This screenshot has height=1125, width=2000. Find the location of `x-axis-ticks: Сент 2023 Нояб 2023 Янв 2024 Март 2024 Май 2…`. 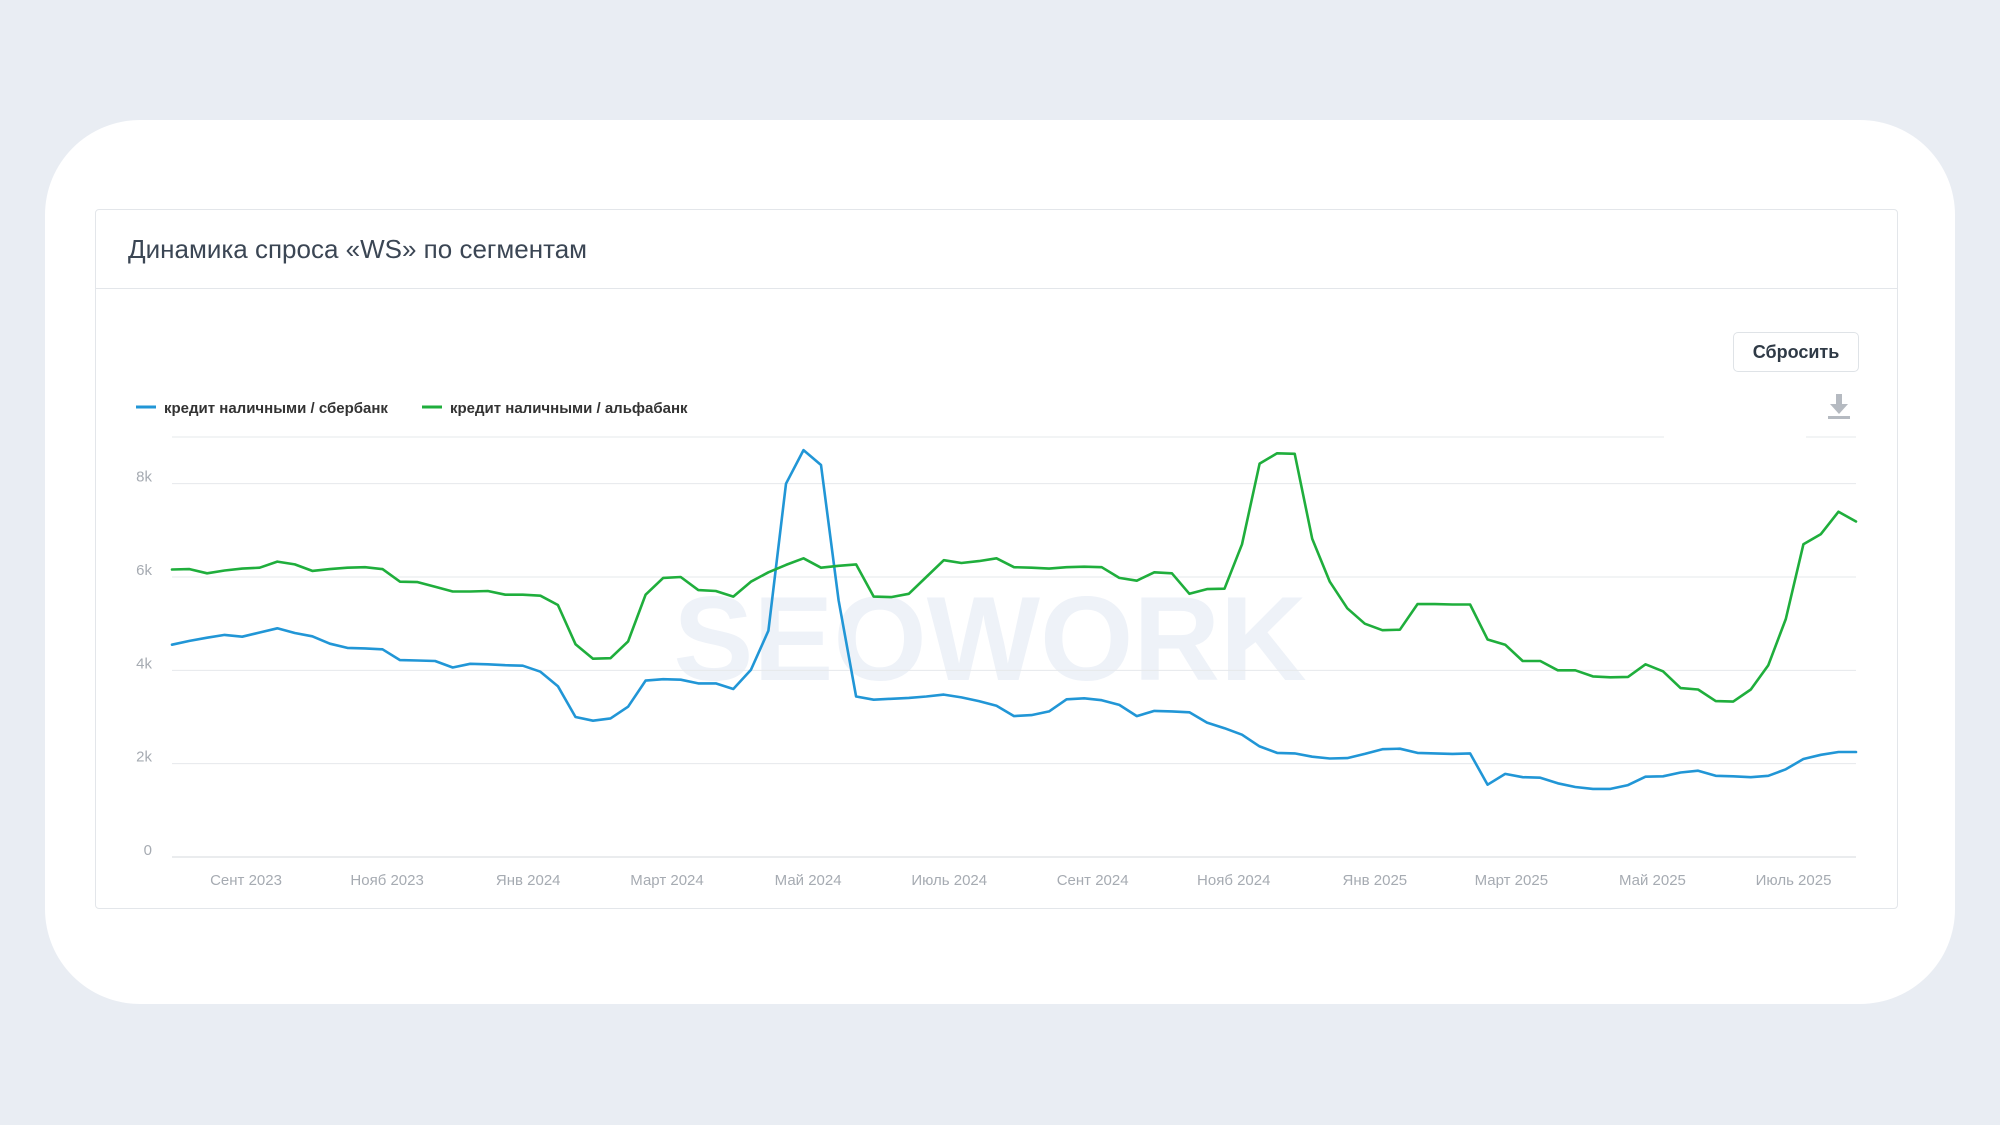

x-axis-ticks: Сент 2023 Нояб 2023 Янв 2024 Март 2024 Май 2… is located at coordinates (1020, 880).